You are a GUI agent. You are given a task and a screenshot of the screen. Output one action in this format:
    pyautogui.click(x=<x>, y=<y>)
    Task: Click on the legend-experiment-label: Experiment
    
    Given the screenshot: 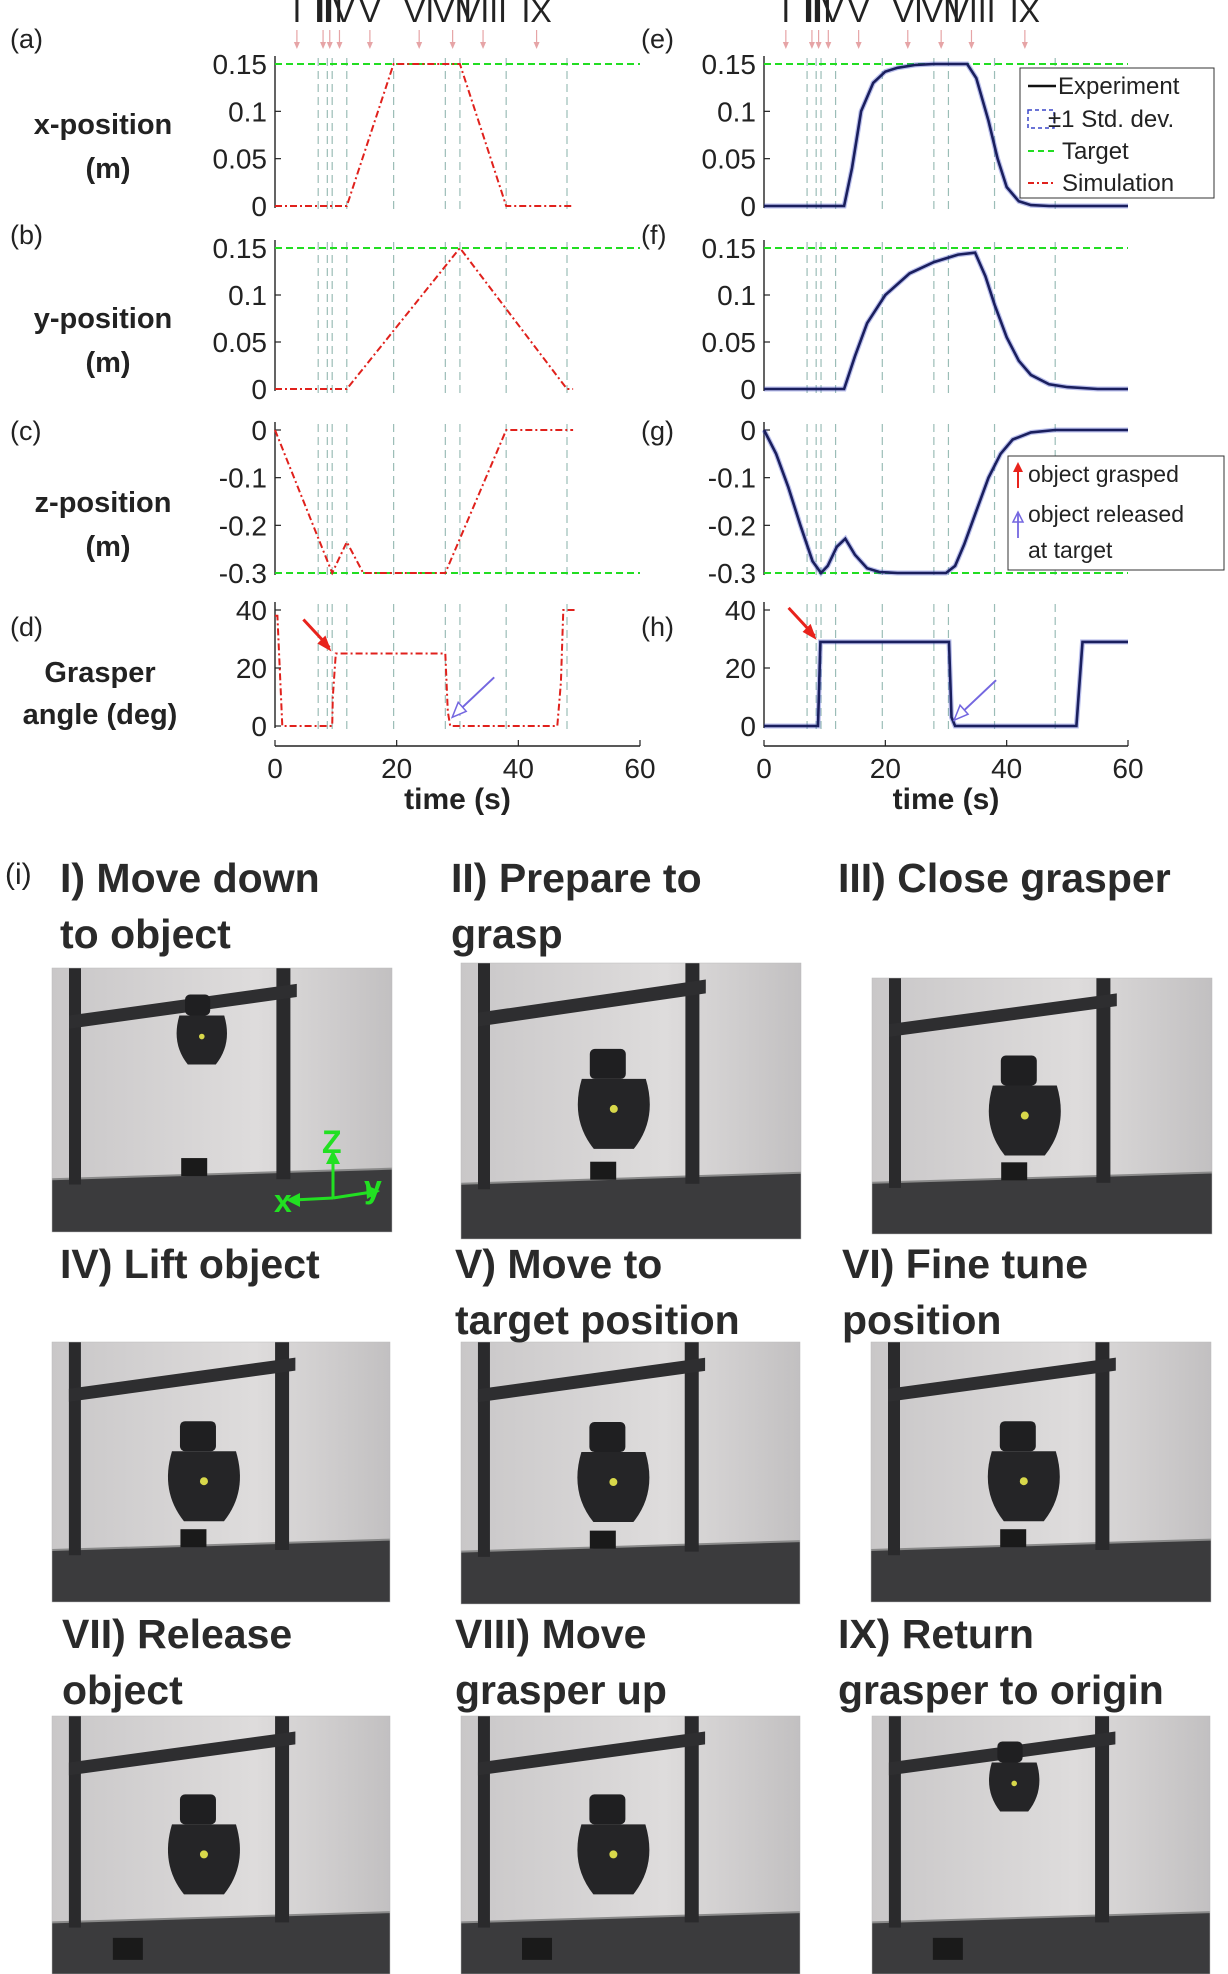 What is the action you would take?
    pyautogui.click(x=1119, y=86)
    